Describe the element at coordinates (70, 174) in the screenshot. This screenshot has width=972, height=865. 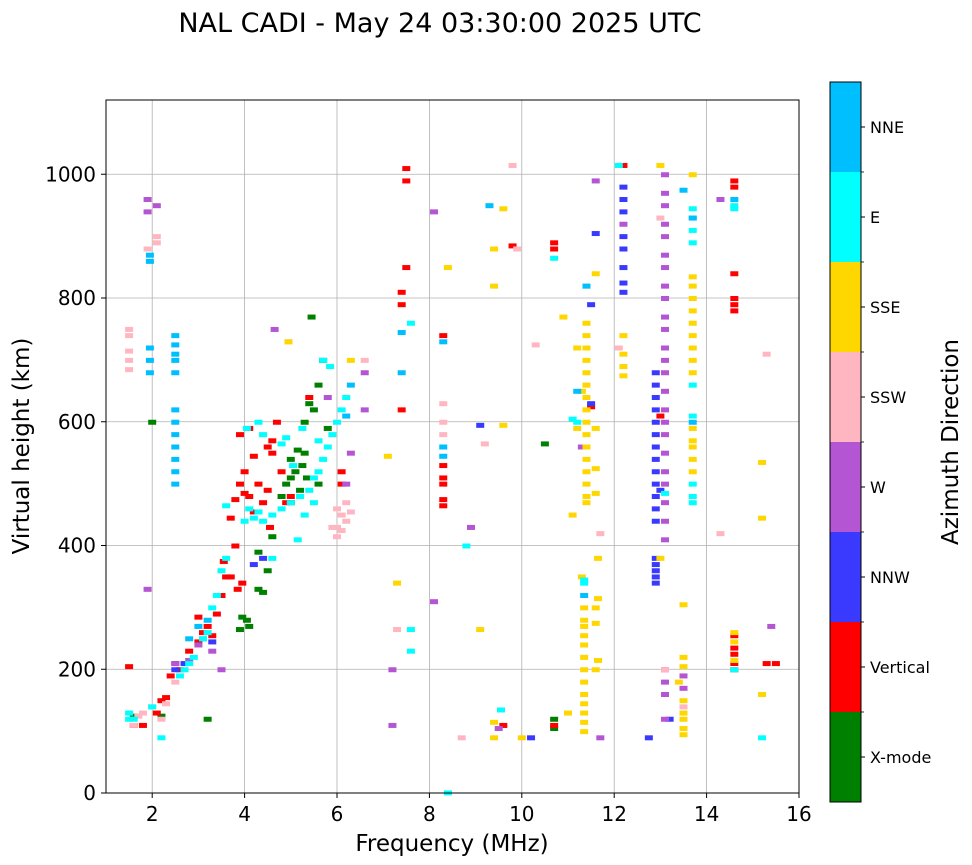
I see `y-tick-label: 1000` at that location.